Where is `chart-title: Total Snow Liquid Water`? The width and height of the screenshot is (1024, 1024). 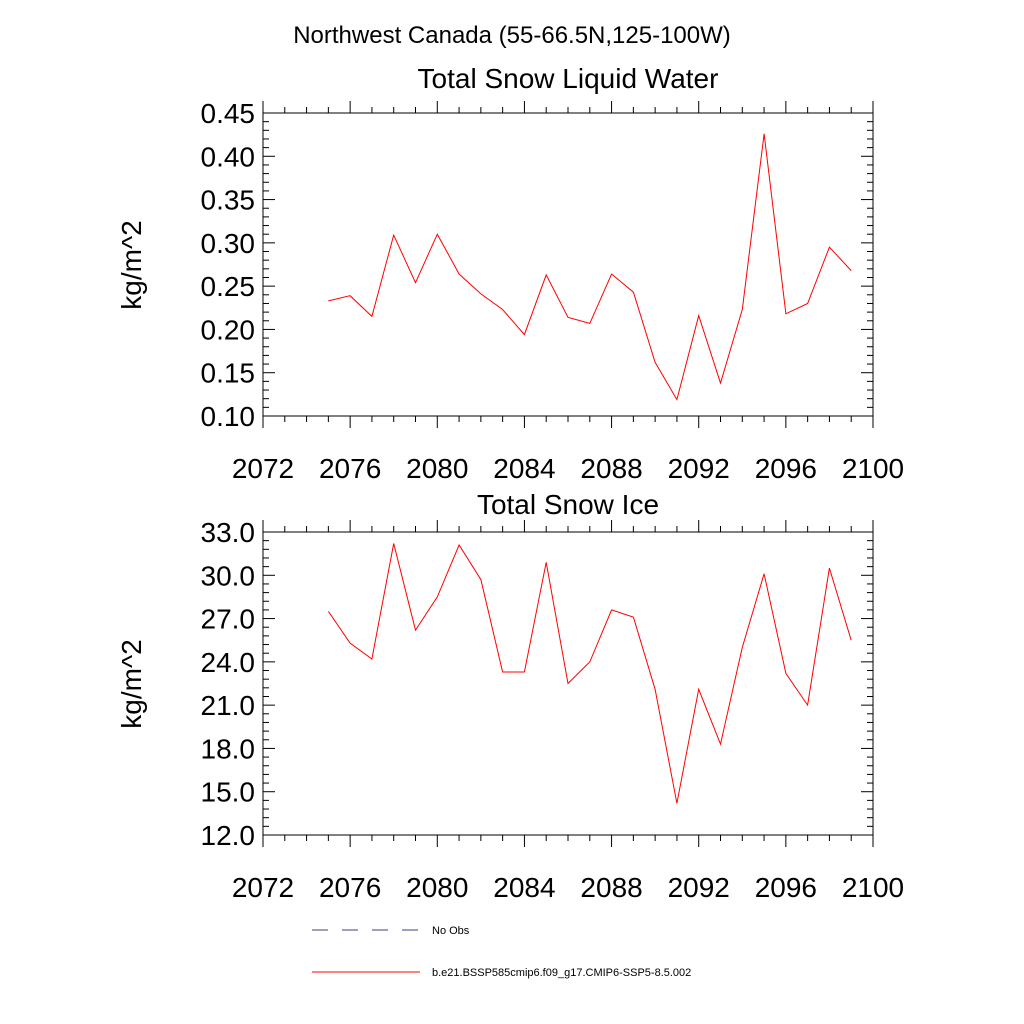
chart-title: Total Snow Liquid Water is located at coordinates (568, 78).